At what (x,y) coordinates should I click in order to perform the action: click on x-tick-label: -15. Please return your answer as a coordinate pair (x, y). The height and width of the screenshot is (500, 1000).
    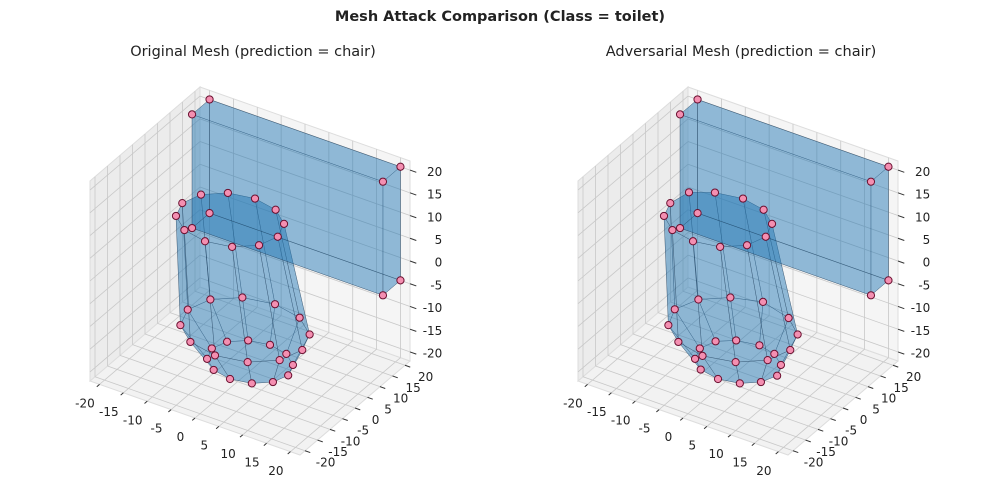
    Looking at the image, I should click on (109, 412).